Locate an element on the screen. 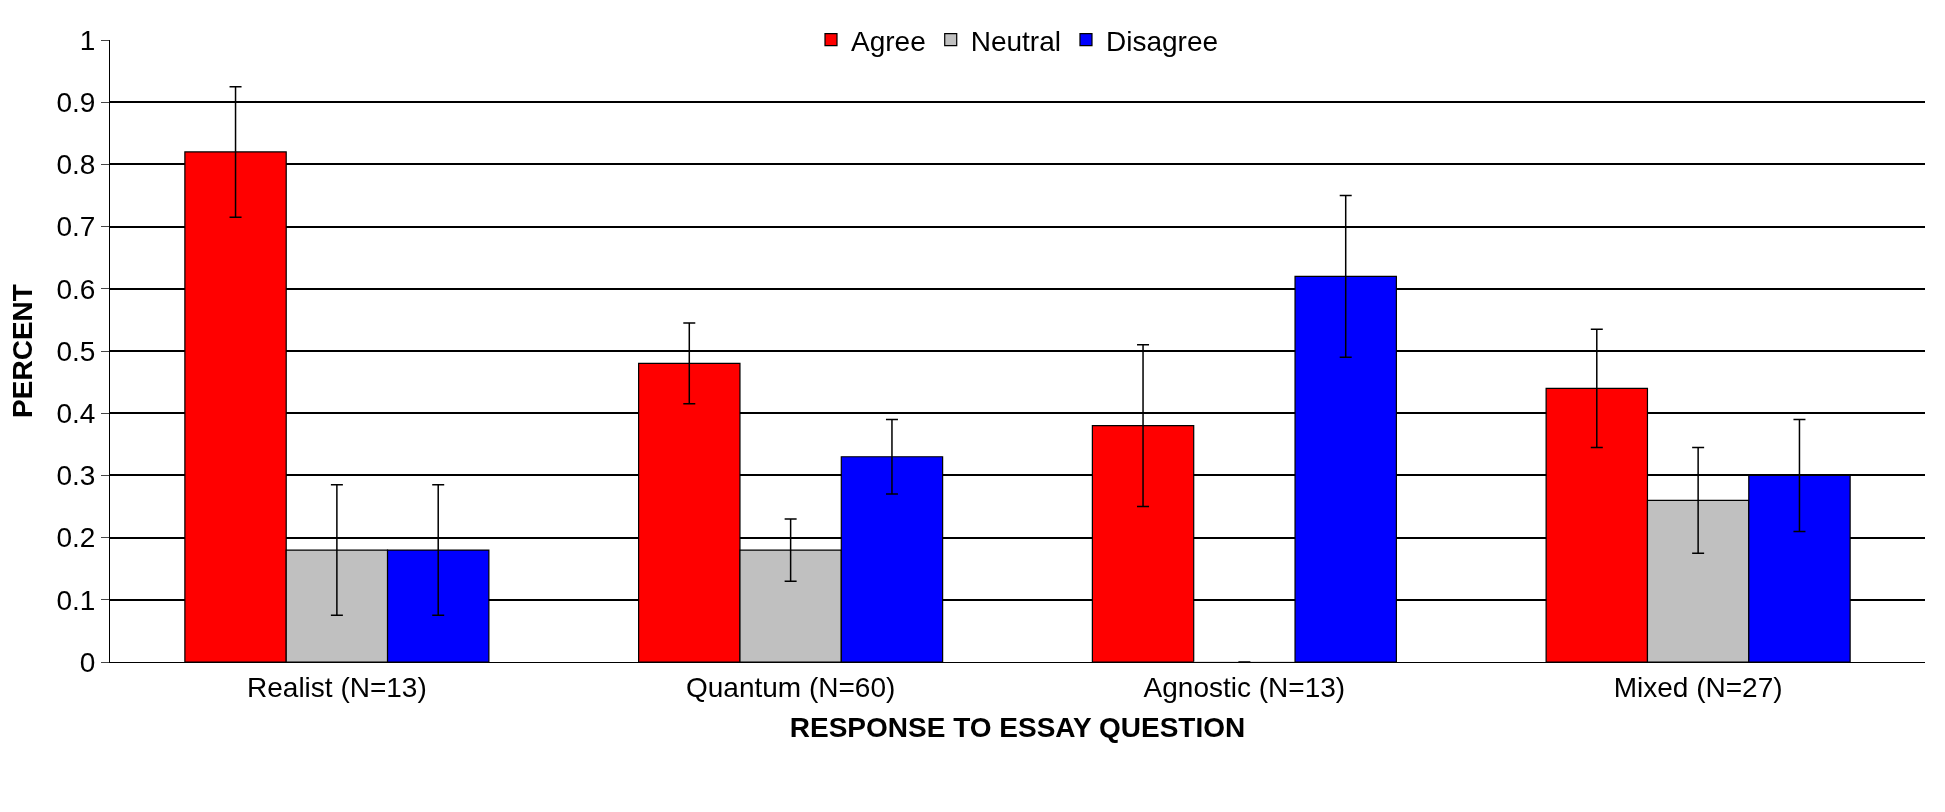 This screenshot has height=812, width=1945. x-tick-label: Realist (N=13) is located at coordinates (337, 687).